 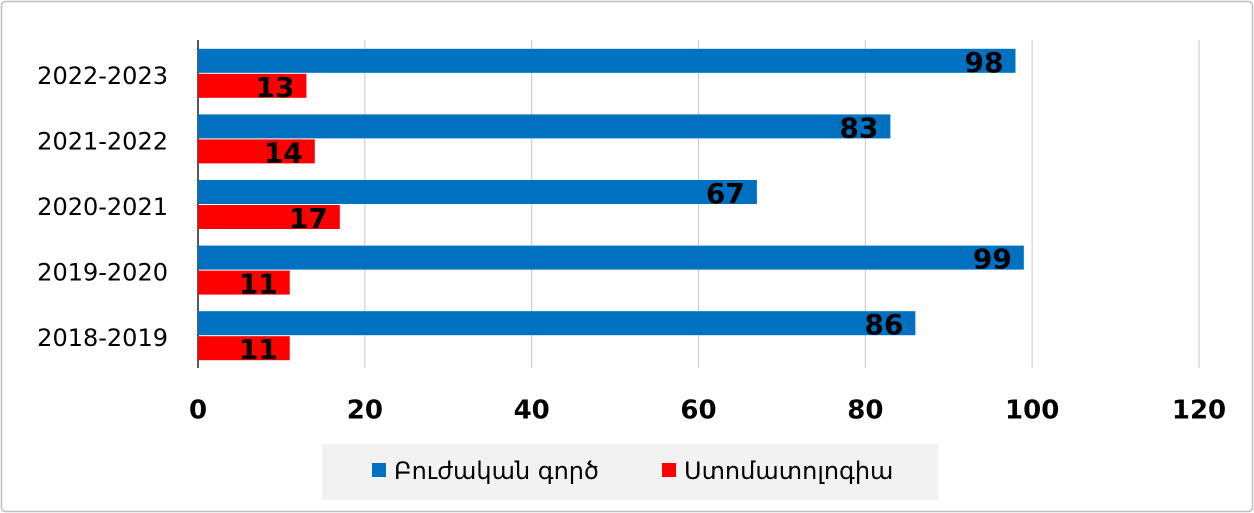 What do you see at coordinates (102, 207) in the screenshot?
I see `y-tick-label: 2020-2021` at bounding box center [102, 207].